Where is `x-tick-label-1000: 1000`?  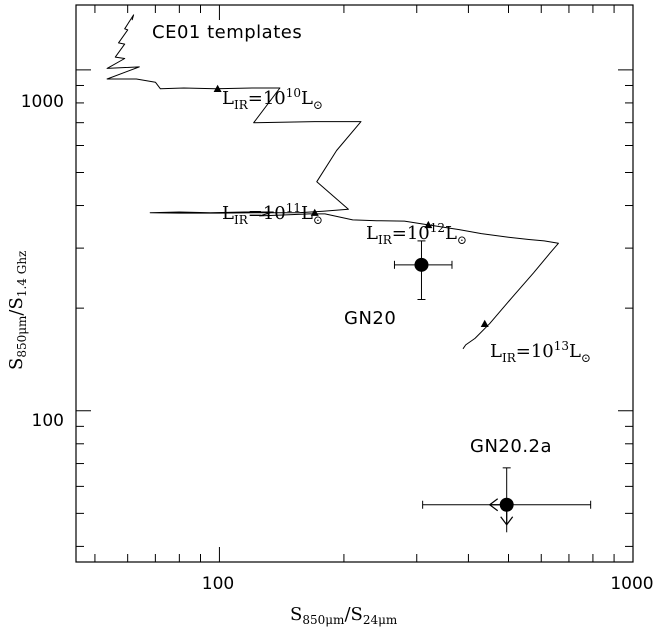
x-tick-label-1000: 1000 is located at coordinates (631, 584).